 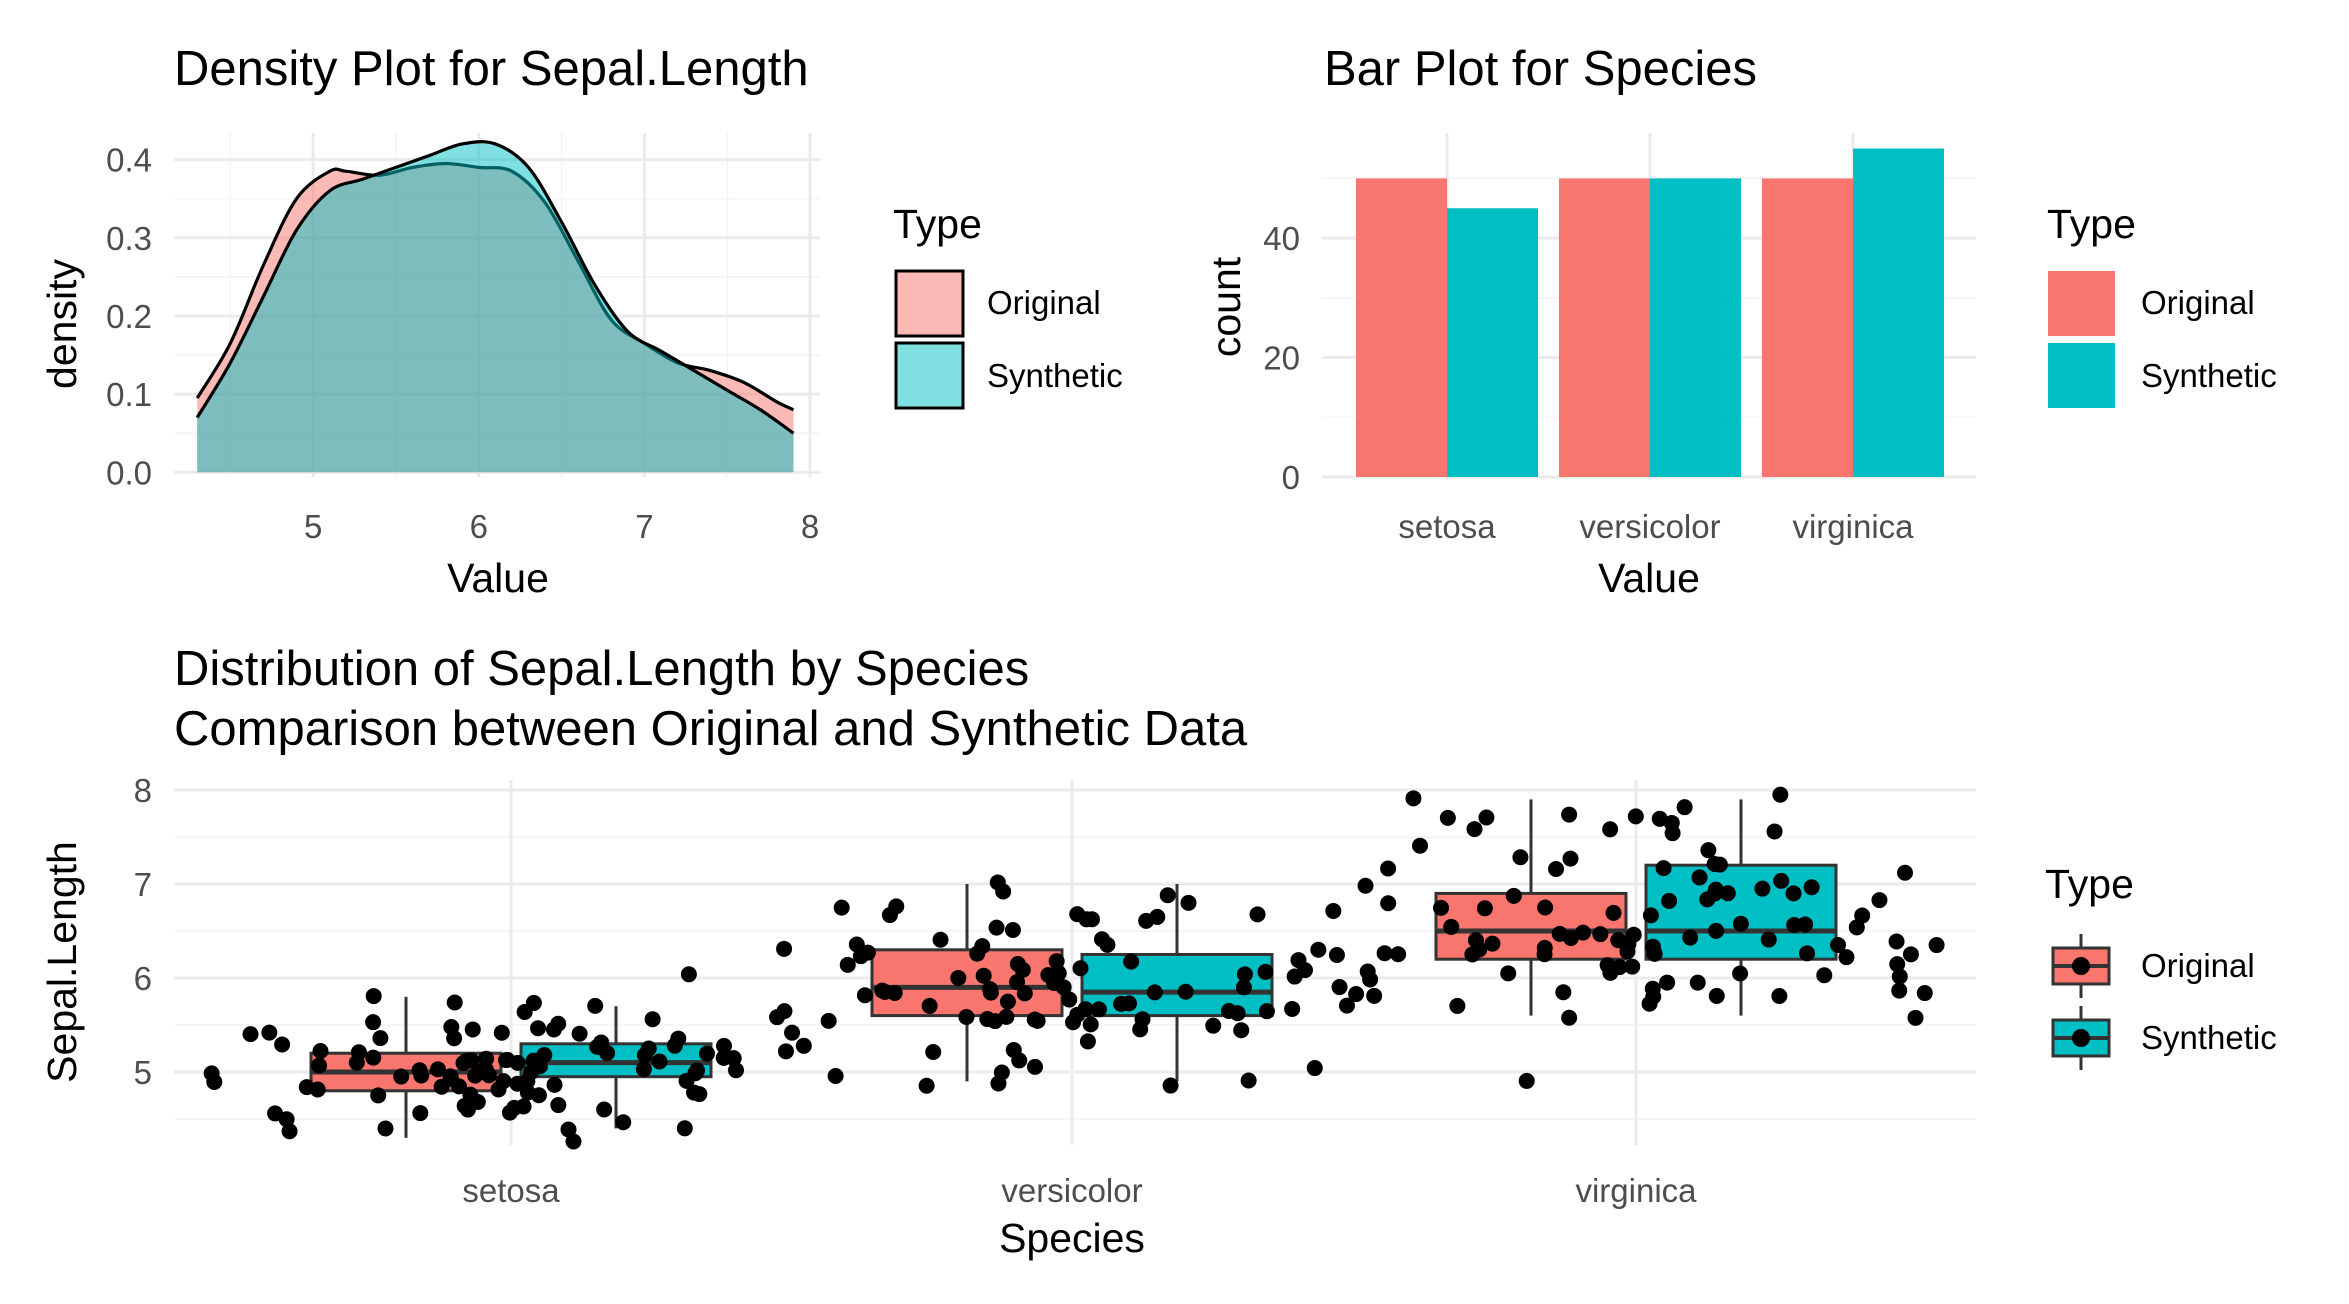 I want to click on density-area-synthetic, so click(x=495, y=307).